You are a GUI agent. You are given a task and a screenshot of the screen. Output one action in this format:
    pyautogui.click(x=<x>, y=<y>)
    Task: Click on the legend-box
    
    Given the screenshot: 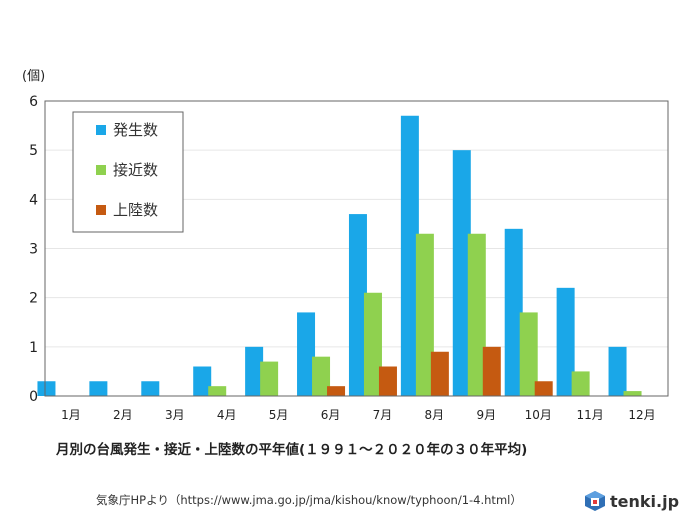 What is the action you would take?
    pyautogui.click(x=128, y=172)
    